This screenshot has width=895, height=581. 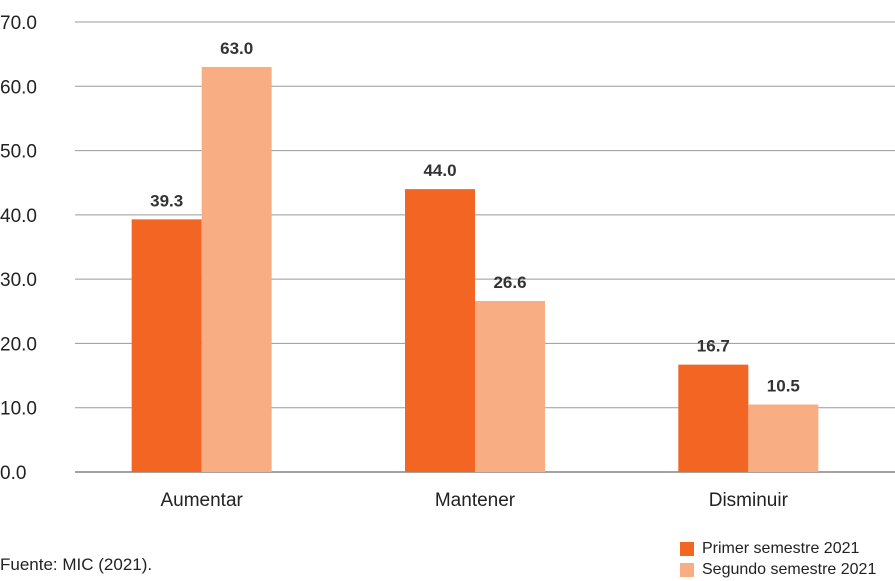 I want to click on y-tick-label: 40.0, so click(x=18, y=216).